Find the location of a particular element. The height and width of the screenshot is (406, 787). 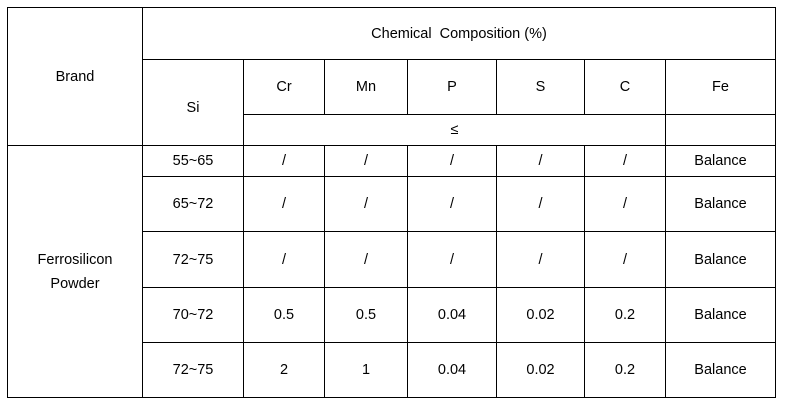

row-1-cr: / is located at coordinates (284, 161).